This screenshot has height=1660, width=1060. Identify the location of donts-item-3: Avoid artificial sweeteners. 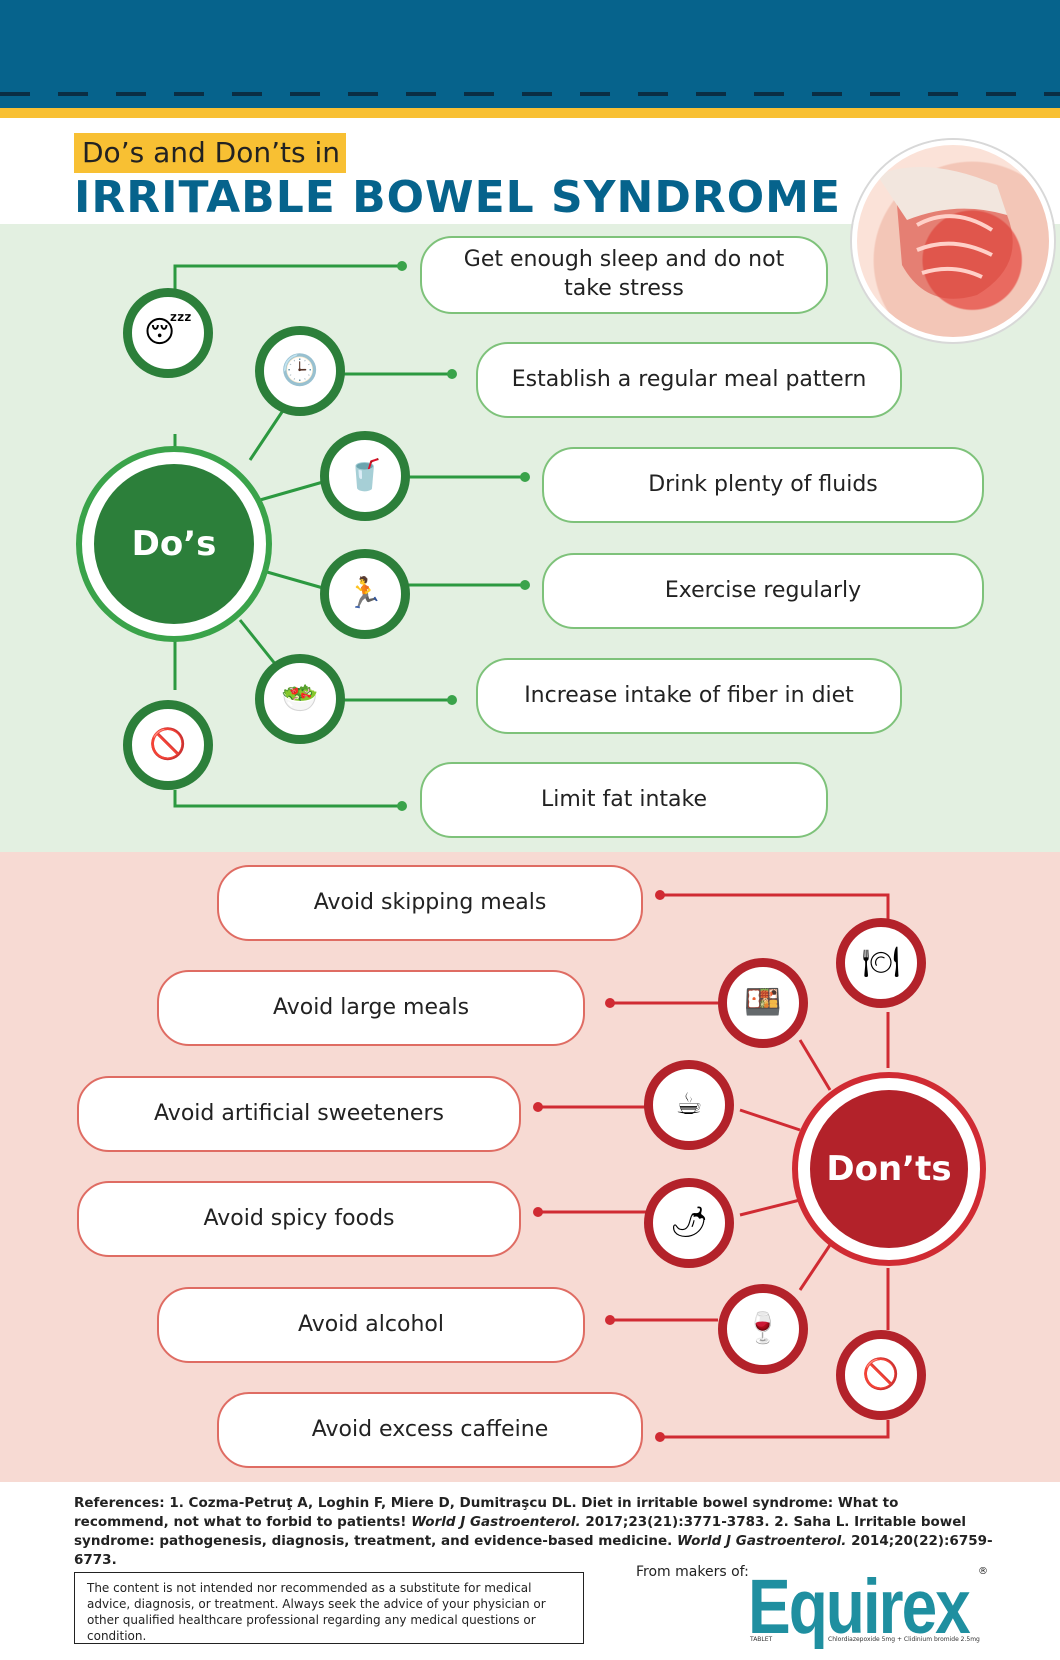
(299, 1114).